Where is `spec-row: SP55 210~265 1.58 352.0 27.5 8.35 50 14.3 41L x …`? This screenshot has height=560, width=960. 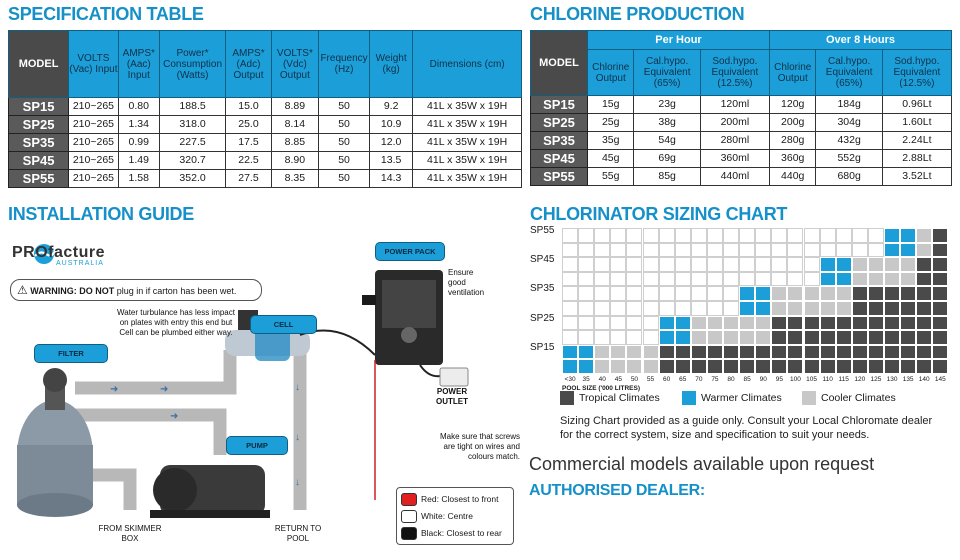
spec-row: SP55 210~265 1.58 352.0 27.5 8.35 50 14.3 41L x … is located at coordinates (264, 178).